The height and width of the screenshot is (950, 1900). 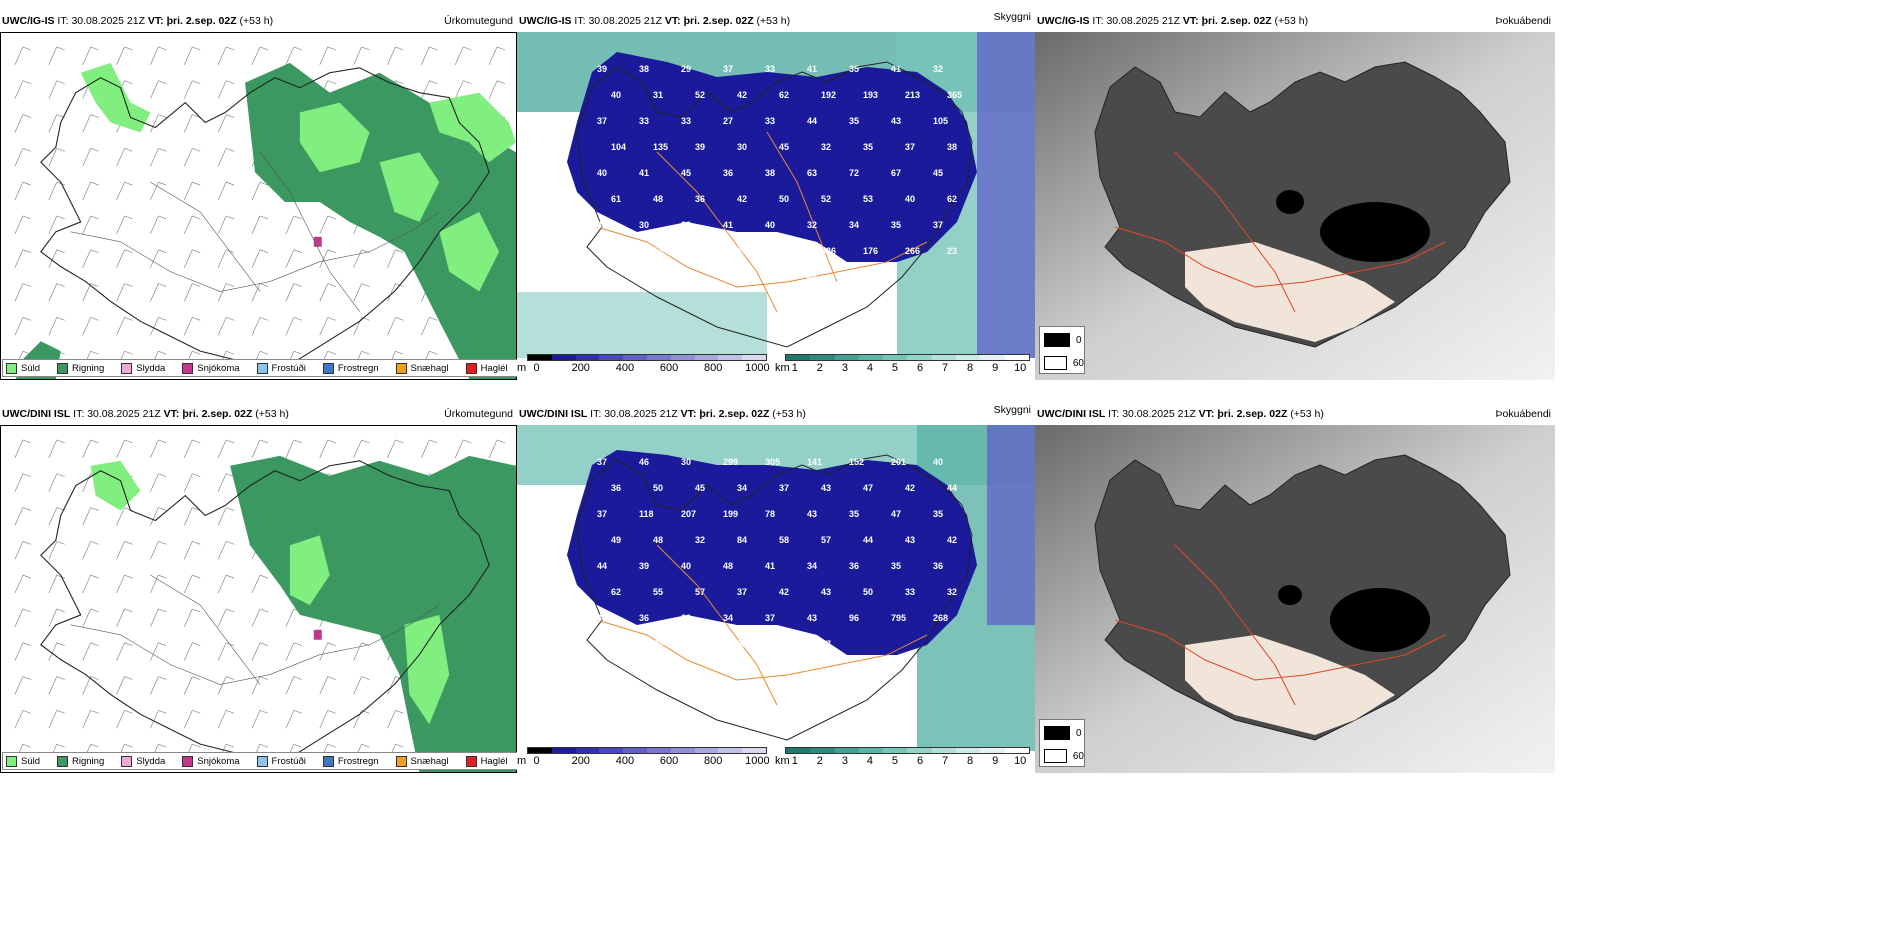 I want to click on visibility-value-label: 795, so click(x=898, y=618).